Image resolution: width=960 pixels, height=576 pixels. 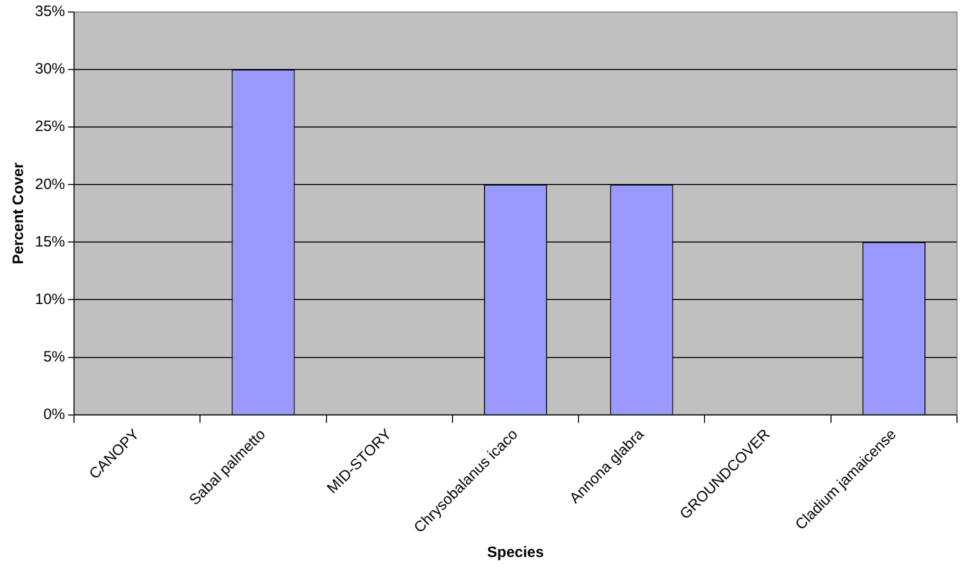 I want to click on y-tick-label: 0%, so click(x=54, y=414).